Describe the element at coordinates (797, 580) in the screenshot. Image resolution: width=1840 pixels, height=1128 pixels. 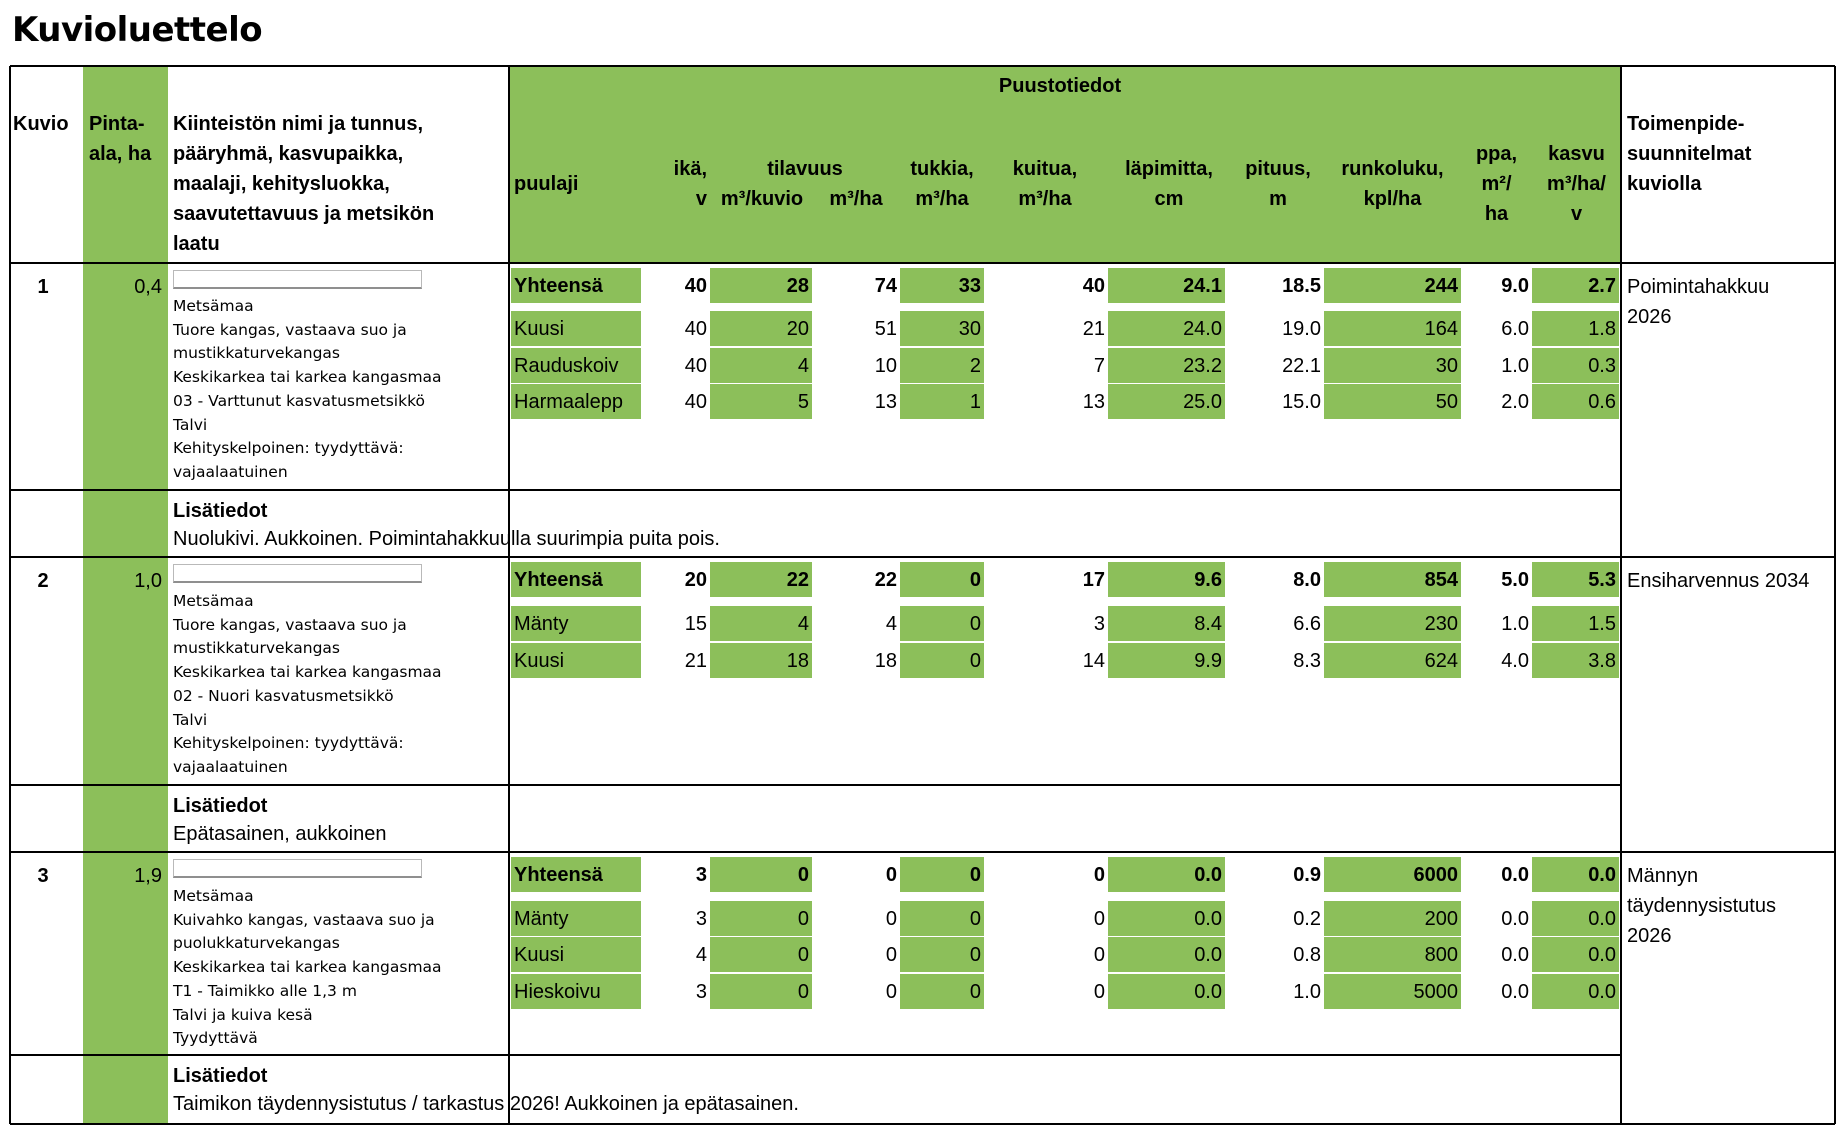
I see `cell-tilavuus_kuvio: 22` at that location.